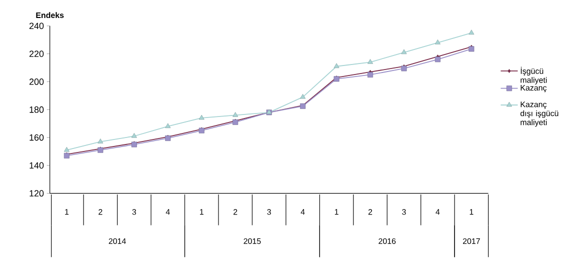 This screenshot has height=272, width=573. What do you see at coordinates (36, 53) in the screenshot?
I see `y-tick-label: 220` at bounding box center [36, 53].